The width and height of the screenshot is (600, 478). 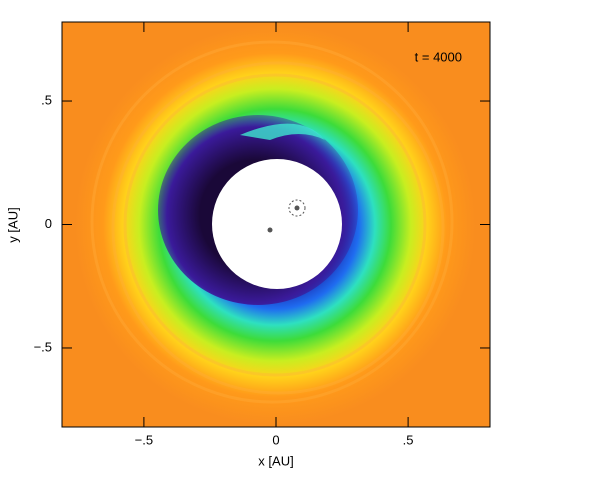 What do you see at coordinates (46, 99) in the screenshot?
I see `y-tick-label: .5` at bounding box center [46, 99].